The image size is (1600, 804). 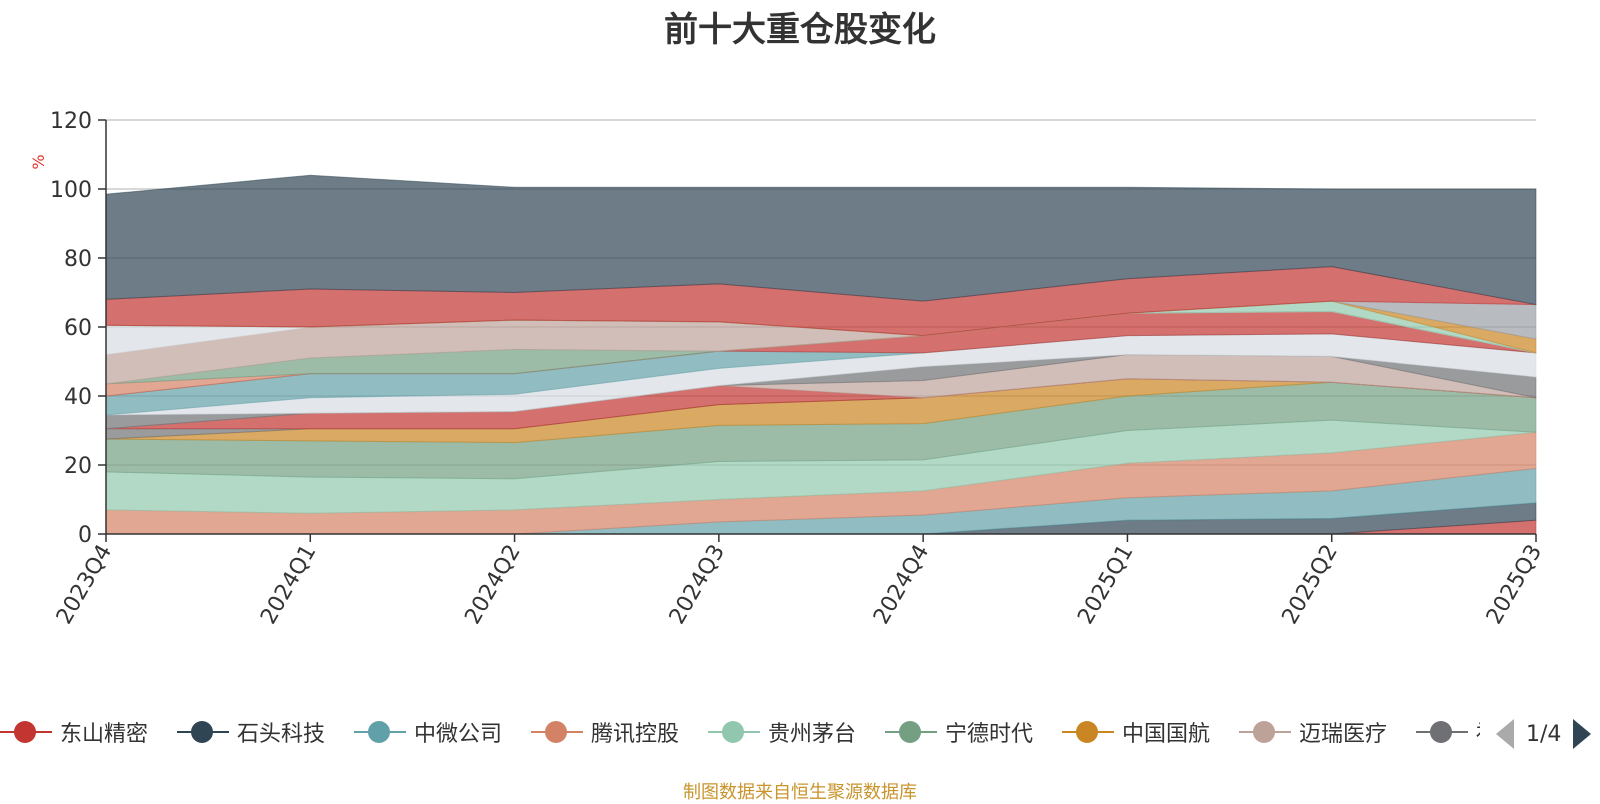 I want to click on legend-item: 迈瑞医疗, so click(x=1313, y=732).